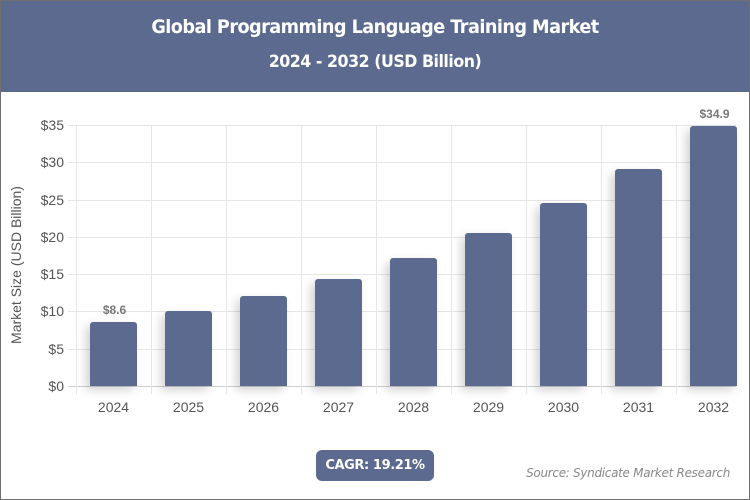  I want to click on y-tick-label: $15, so click(52, 274).